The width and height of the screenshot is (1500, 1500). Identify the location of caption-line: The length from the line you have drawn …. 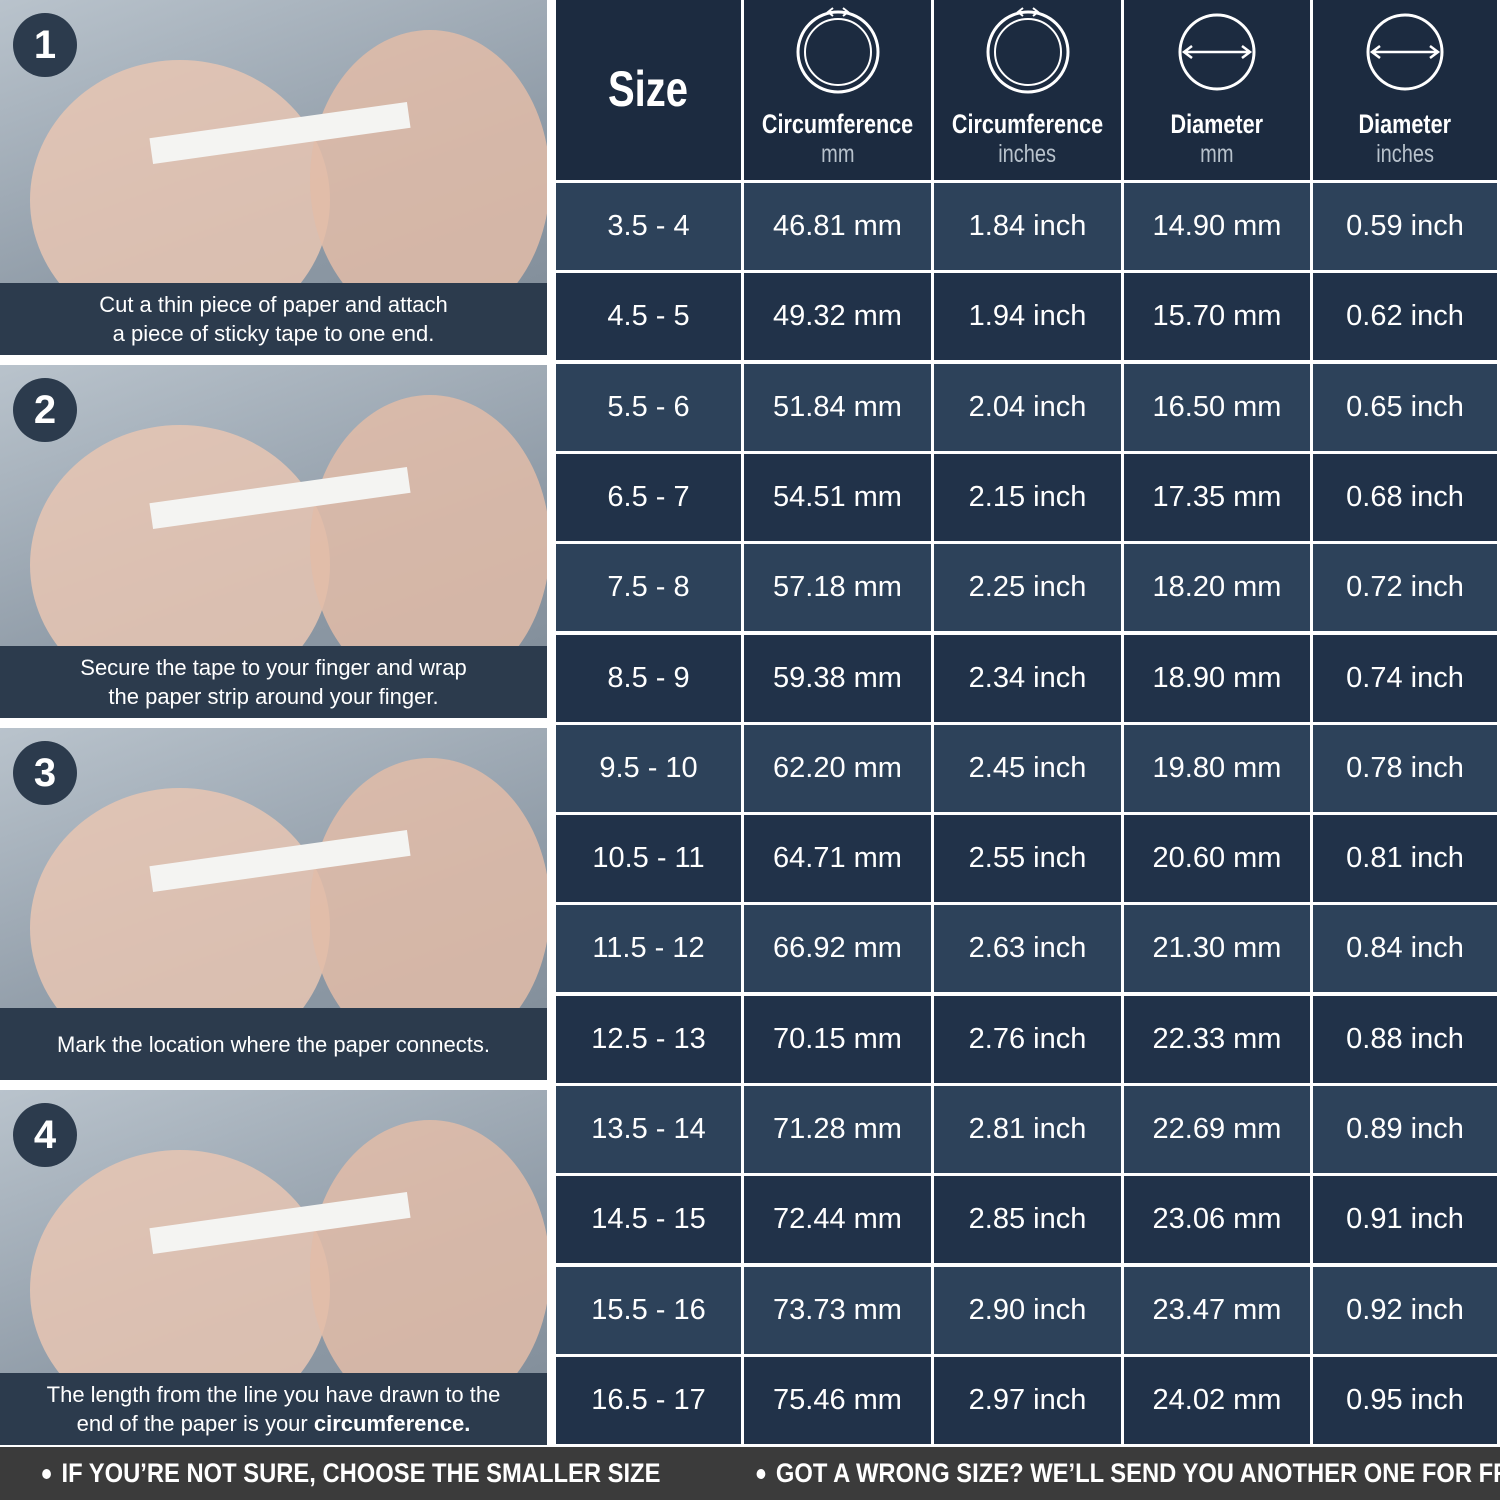
(273, 1394).